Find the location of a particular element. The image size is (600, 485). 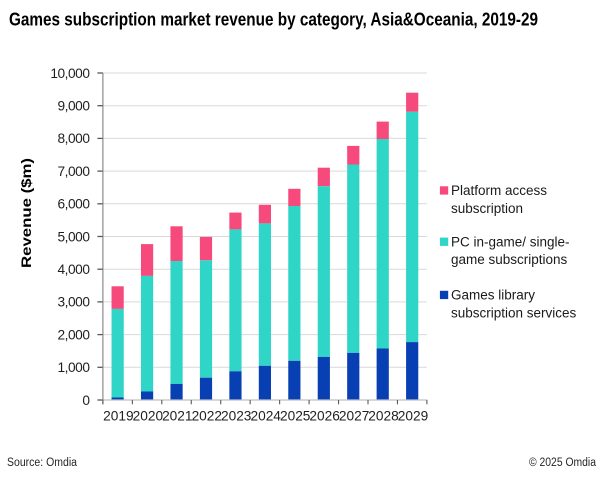

svg-text: Games library is located at coordinates (493, 295).